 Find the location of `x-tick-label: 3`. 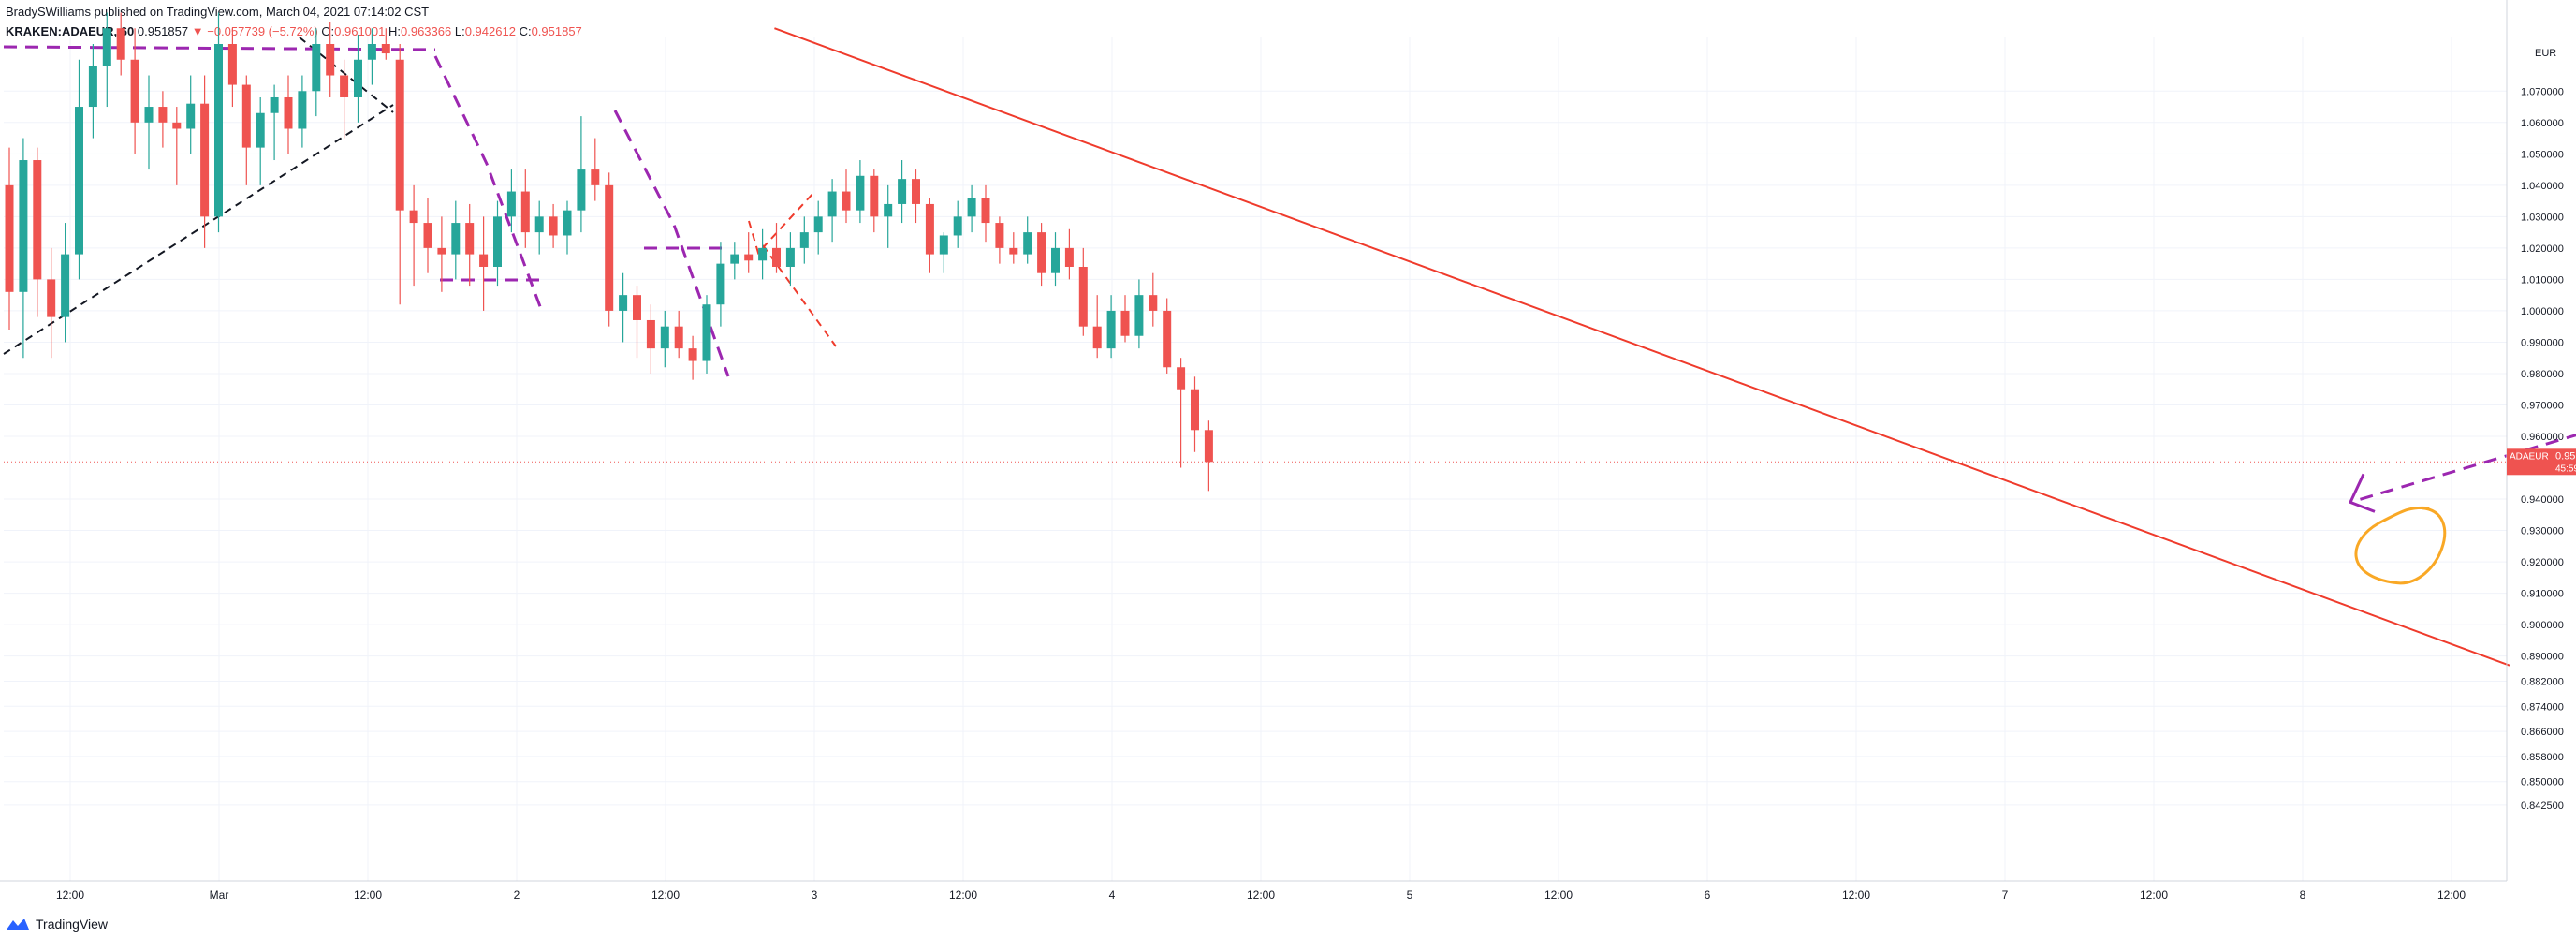

x-tick-label: 3 is located at coordinates (815, 896).